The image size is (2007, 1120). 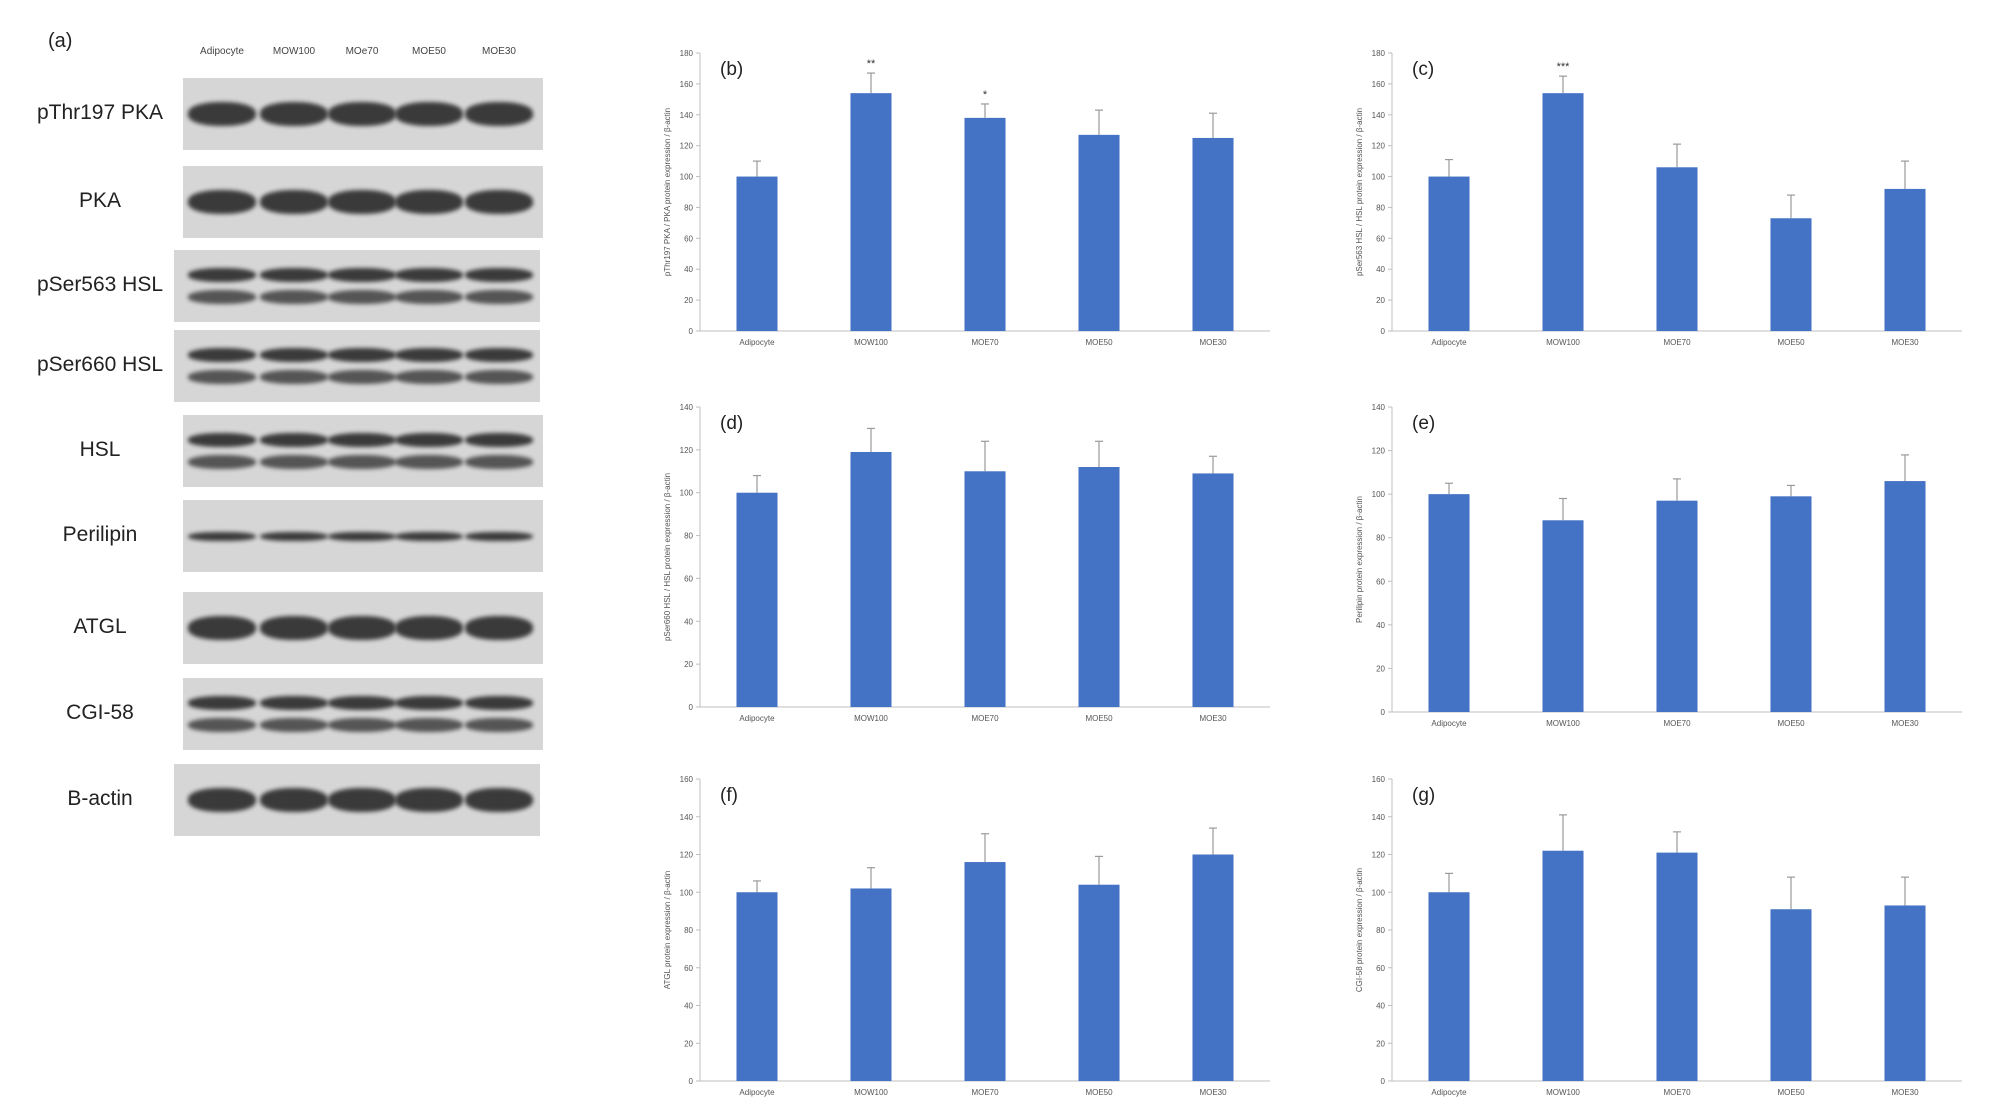 I want to click on panel-label: (e), so click(x=1423, y=423).